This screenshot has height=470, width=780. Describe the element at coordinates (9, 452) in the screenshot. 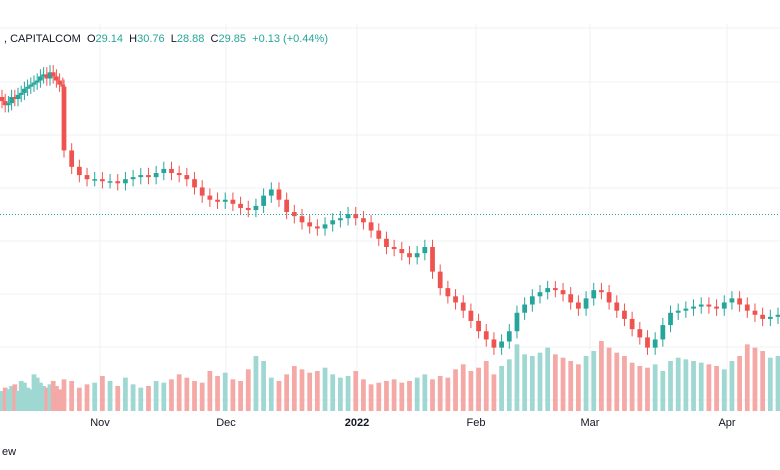

I see `footer-text: ew` at that location.